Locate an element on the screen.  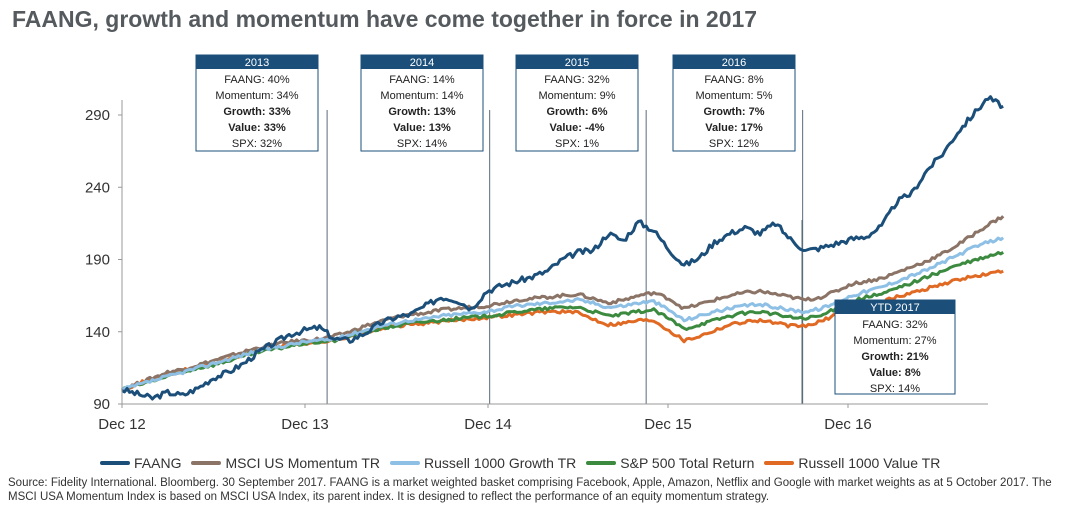
legend-swatch-faang is located at coordinates (115, 463).